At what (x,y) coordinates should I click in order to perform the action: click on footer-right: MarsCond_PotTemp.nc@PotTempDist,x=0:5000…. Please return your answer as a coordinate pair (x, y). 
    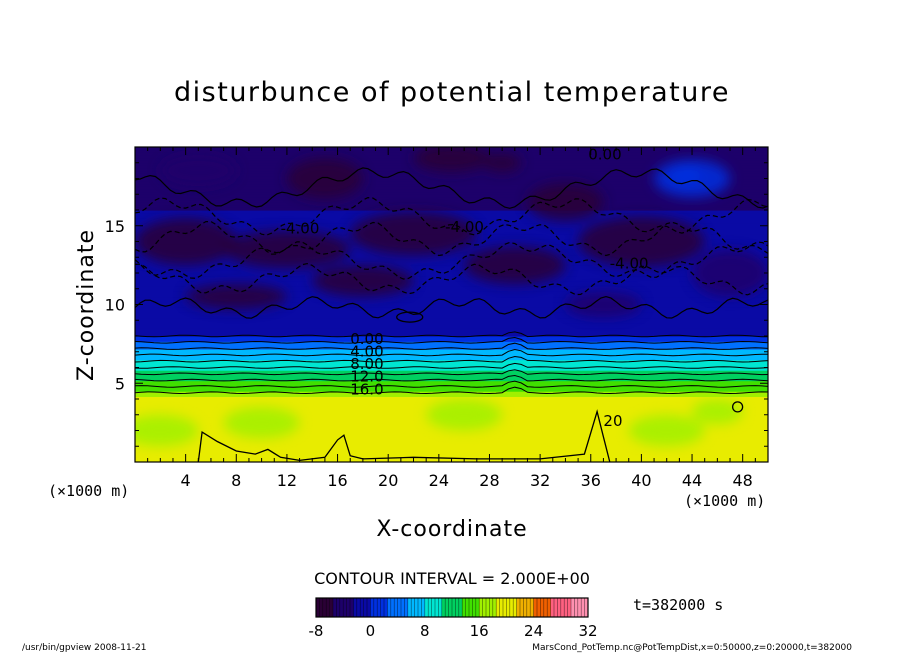
    Looking at the image, I should click on (692, 648).